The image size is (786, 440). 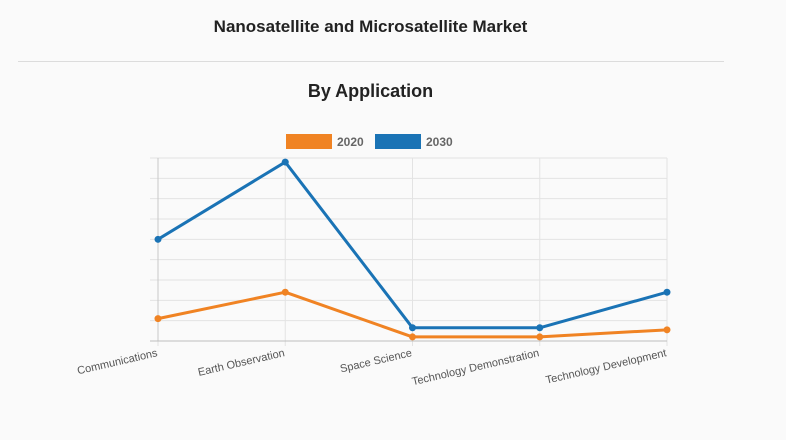 I want to click on chart-title: By Application, so click(x=370, y=91).